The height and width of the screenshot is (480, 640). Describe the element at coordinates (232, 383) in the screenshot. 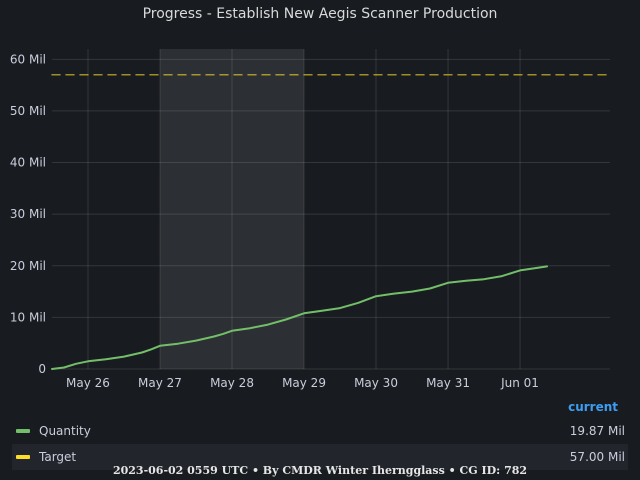

I see `x-tick-label: May 28` at that location.